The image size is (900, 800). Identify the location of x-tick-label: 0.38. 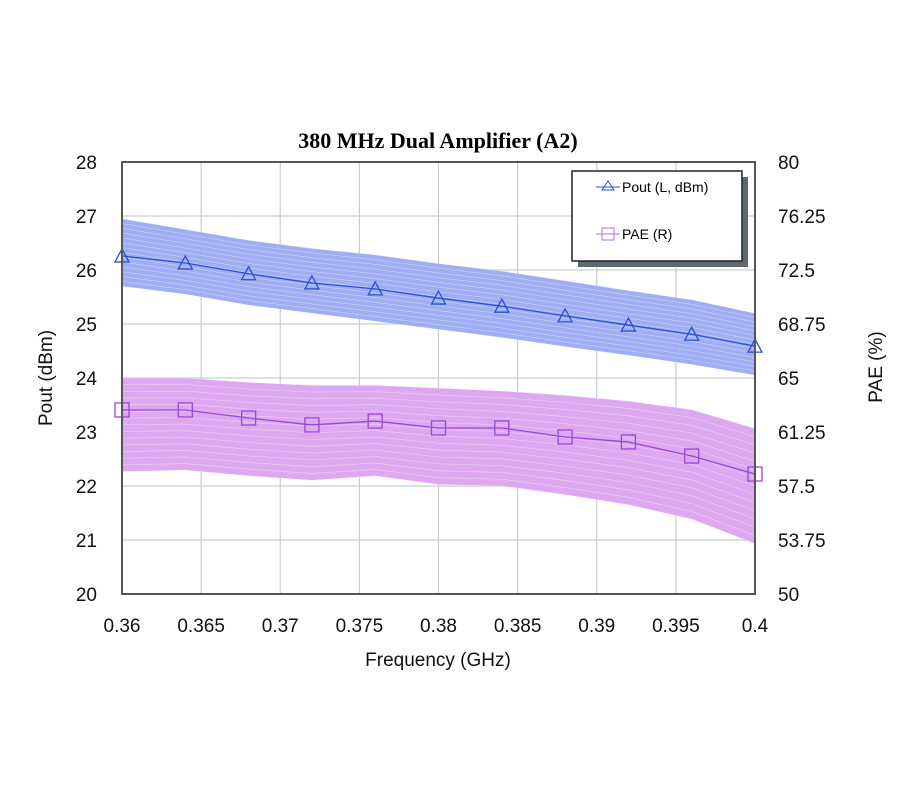
(438, 626).